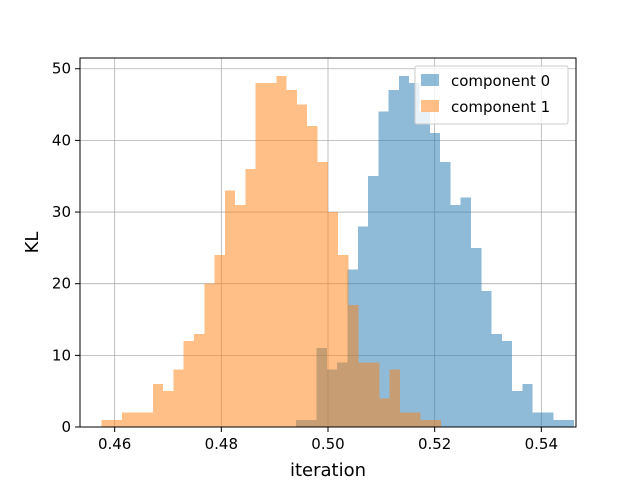  I want to click on legend-label-component-0: component 0, so click(500, 81).